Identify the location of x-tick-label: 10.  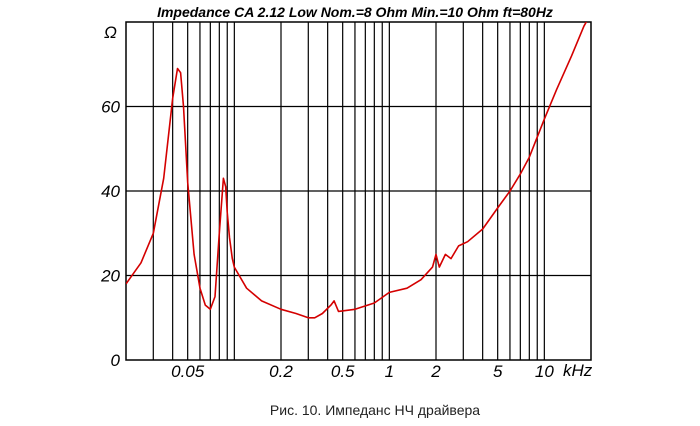
(544, 371).